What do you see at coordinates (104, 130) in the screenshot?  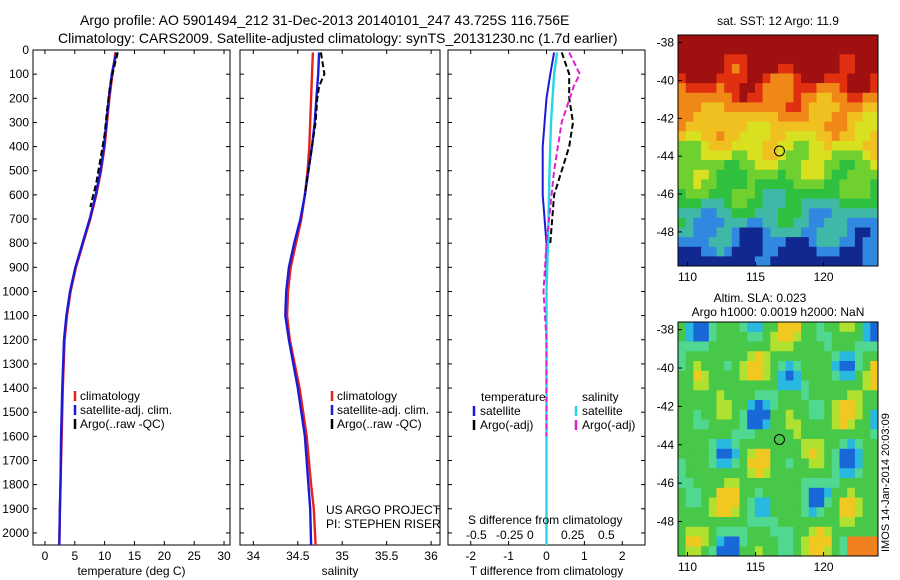 I see `series-line-argo-raw-qc-` at bounding box center [104, 130].